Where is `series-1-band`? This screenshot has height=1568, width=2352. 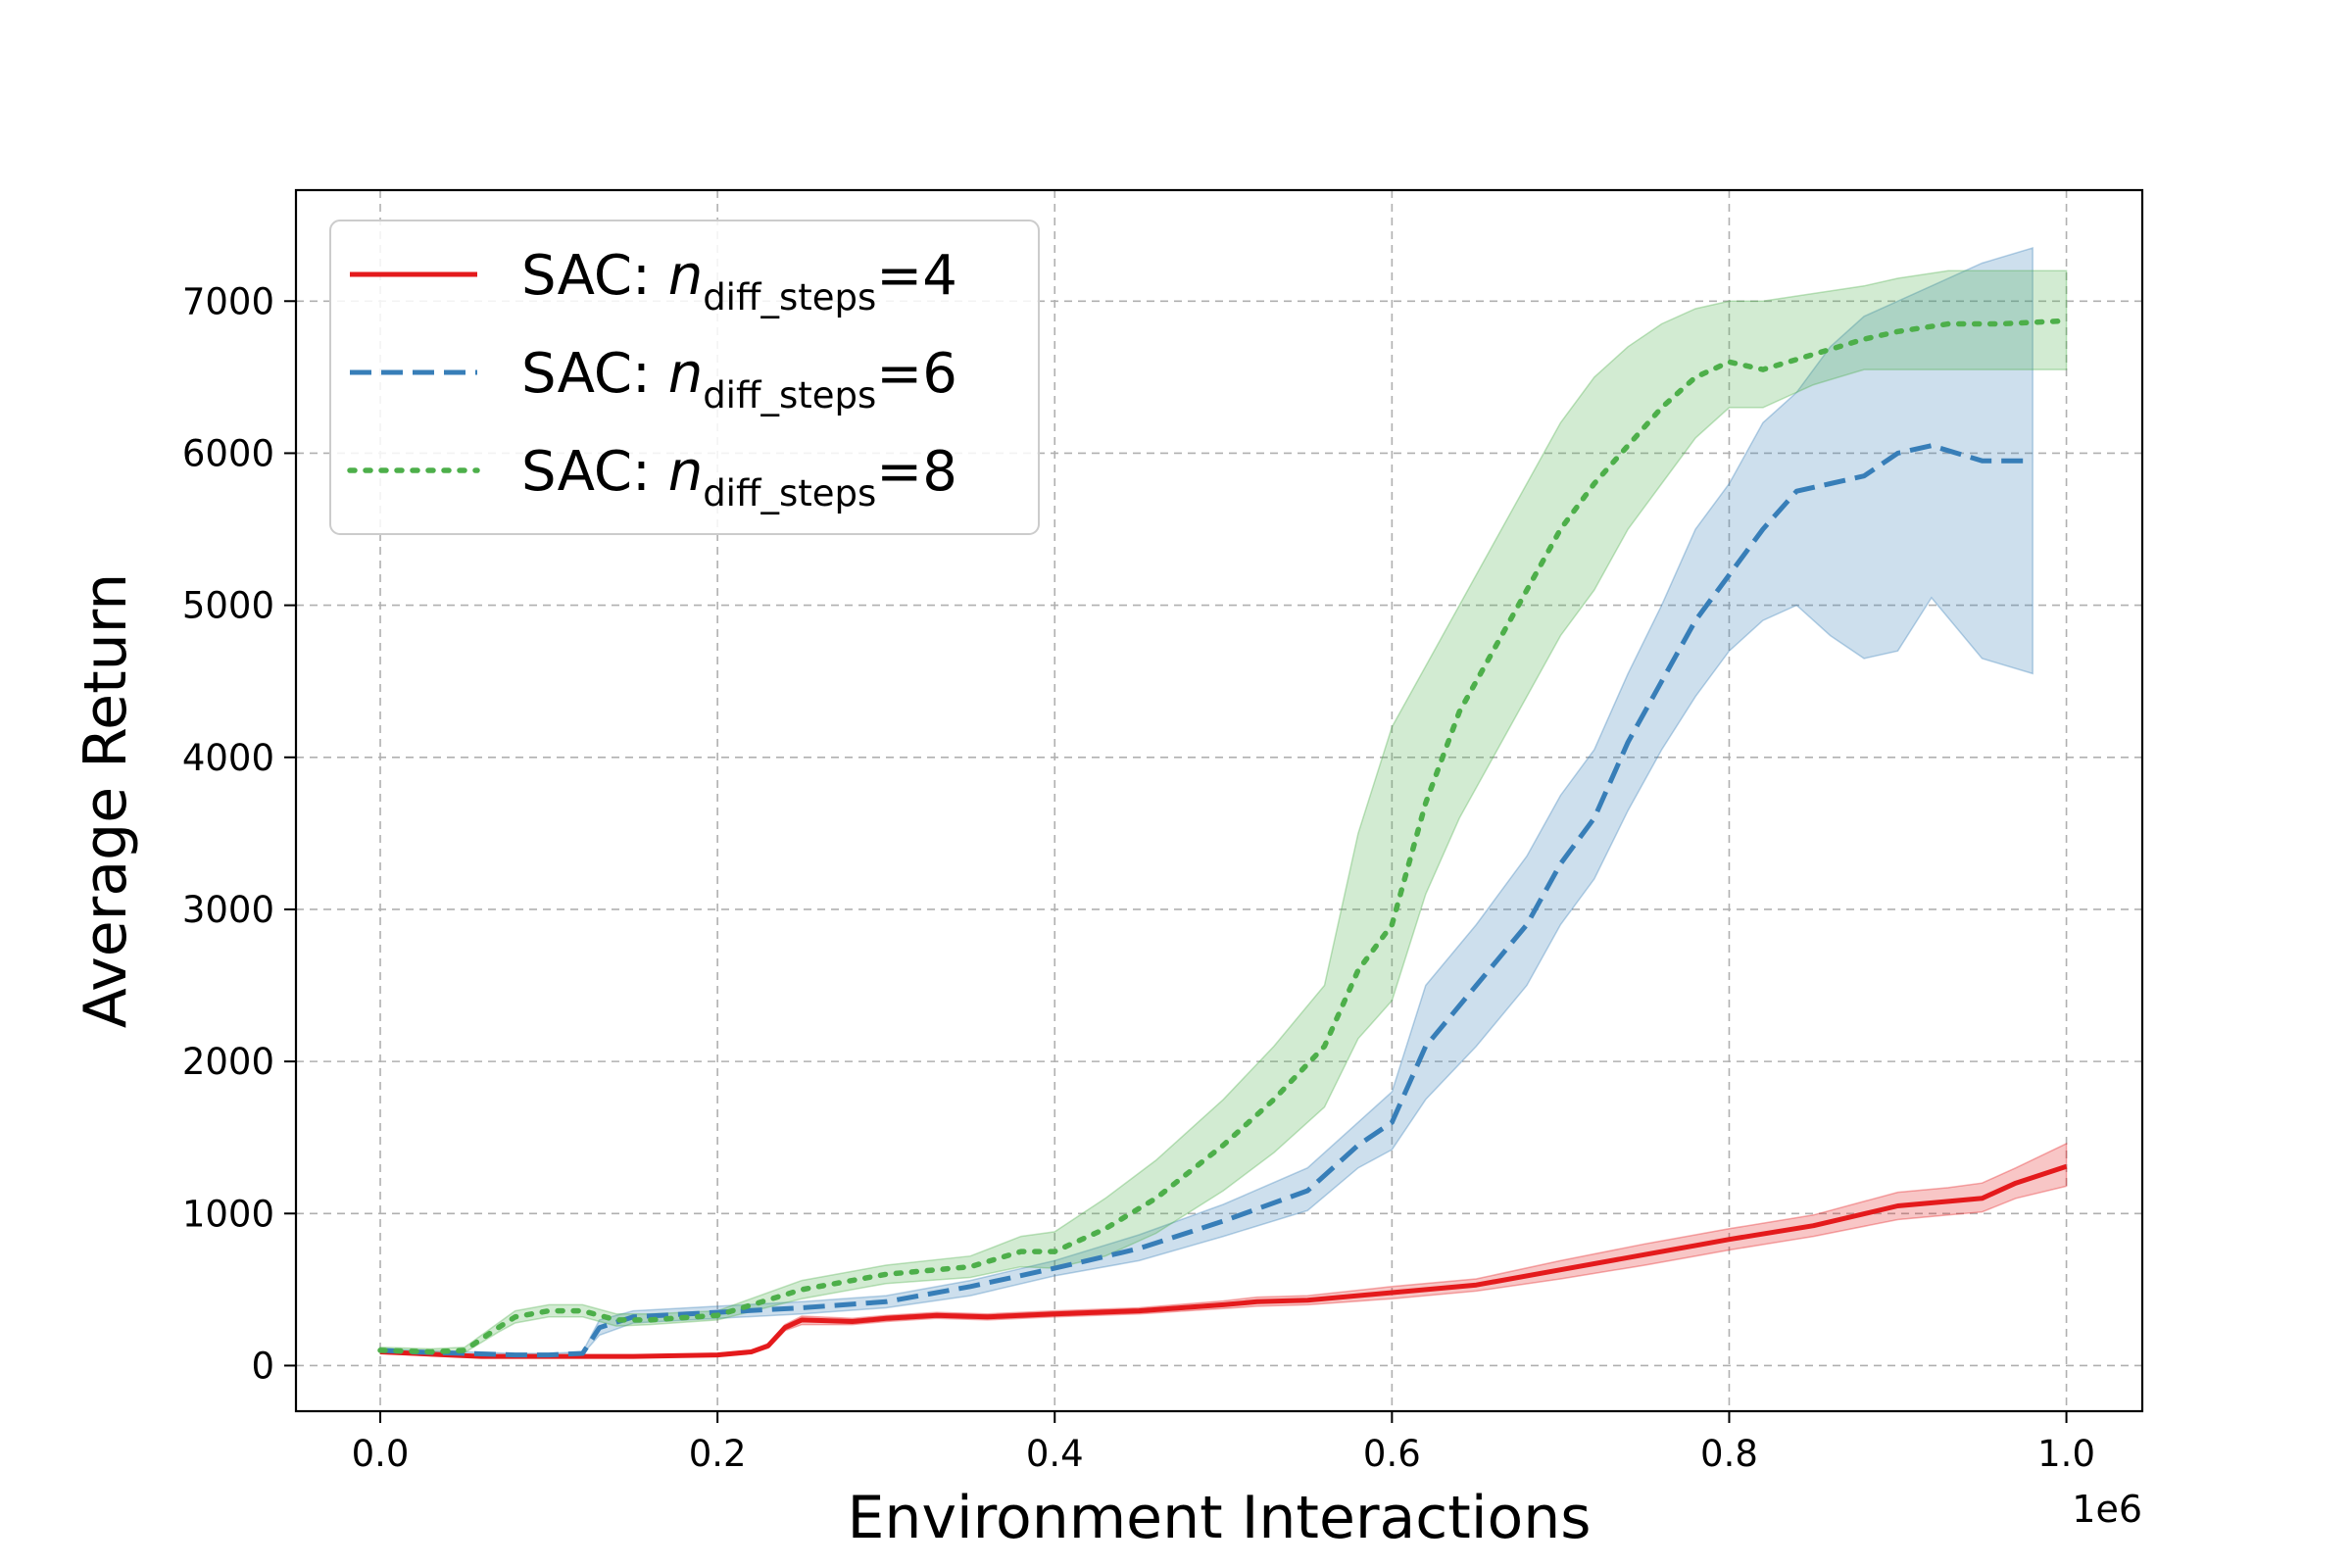 series-1-band is located at coordinates (1223, 1250).